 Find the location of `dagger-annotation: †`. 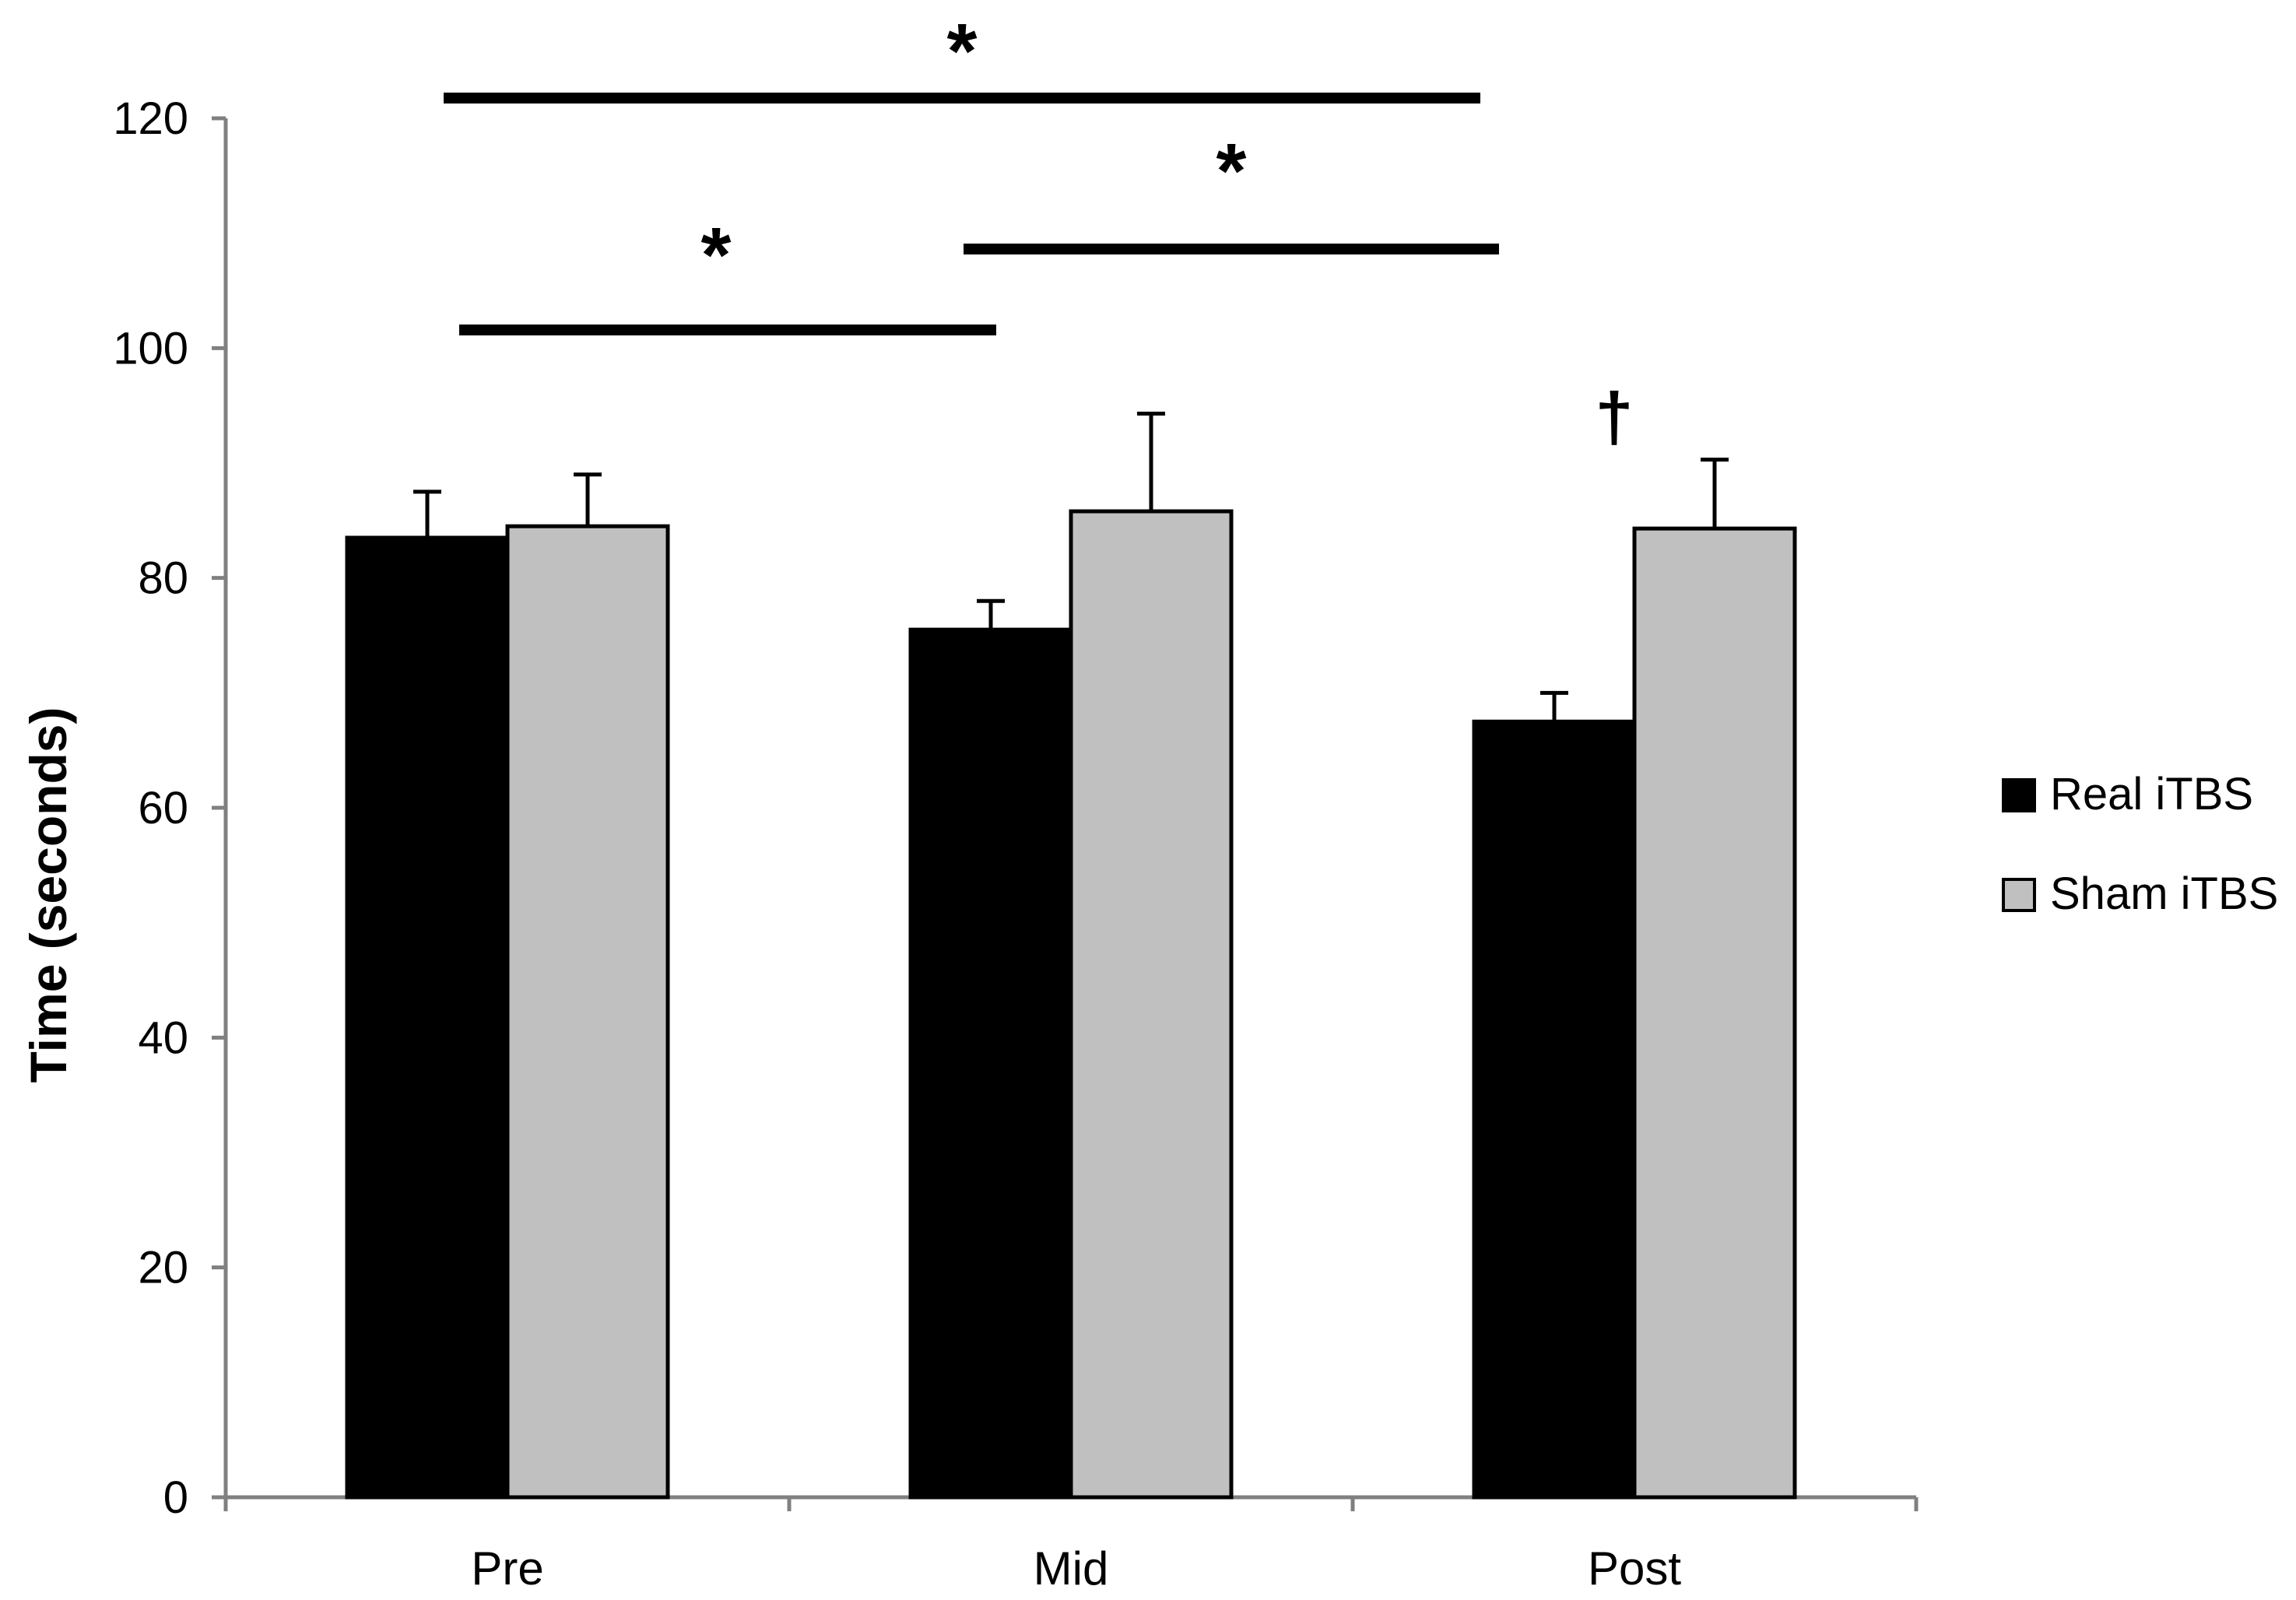

dagger-annotation: † is located at coordinates (1615, 416).